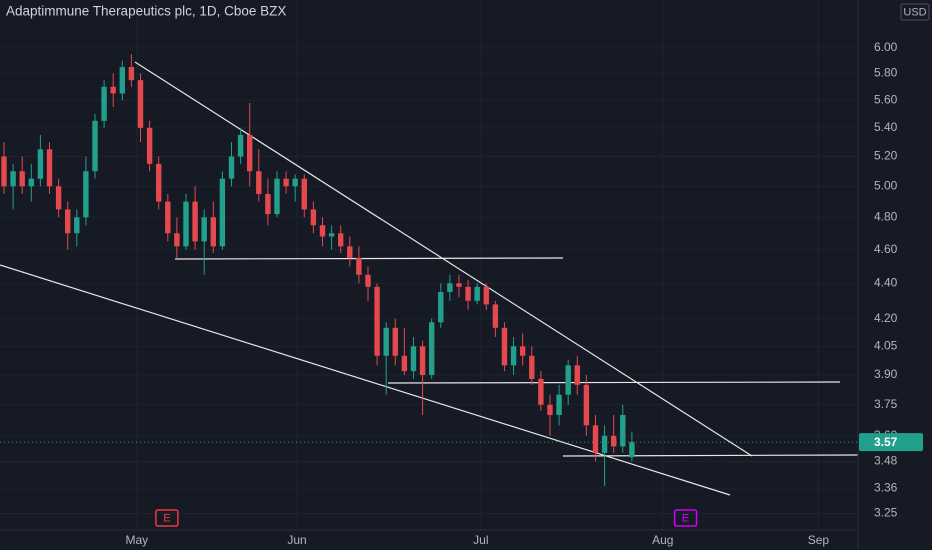  What do you see at coordinates (662, 540) in the screenshot?
I see `x-tick-label: Aug` at bounding box center [662, 540].